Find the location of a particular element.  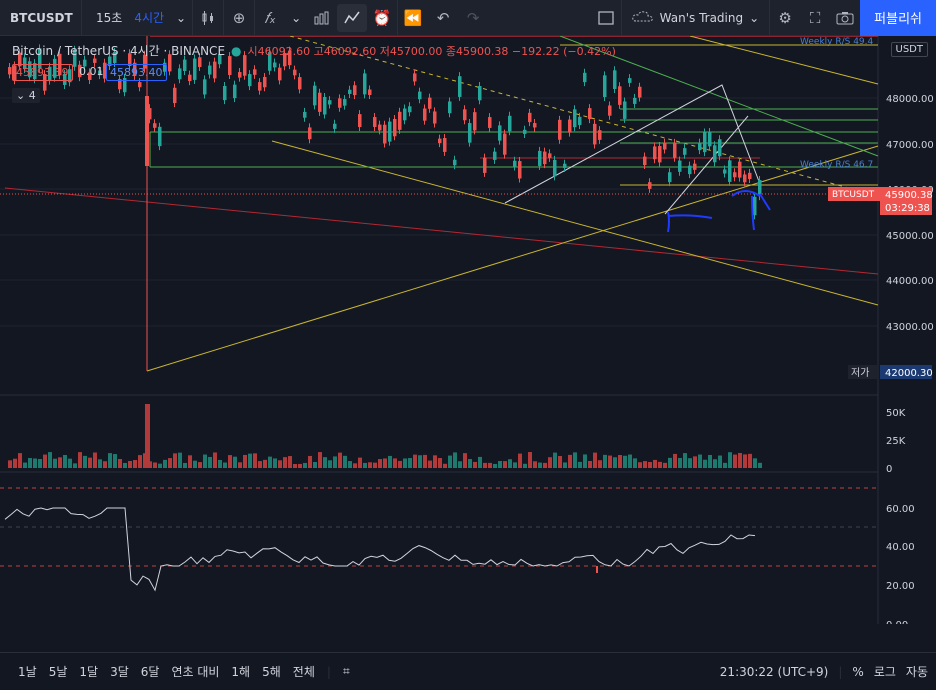

price-tick: 44000.00 is located at coordinates (910, 281).